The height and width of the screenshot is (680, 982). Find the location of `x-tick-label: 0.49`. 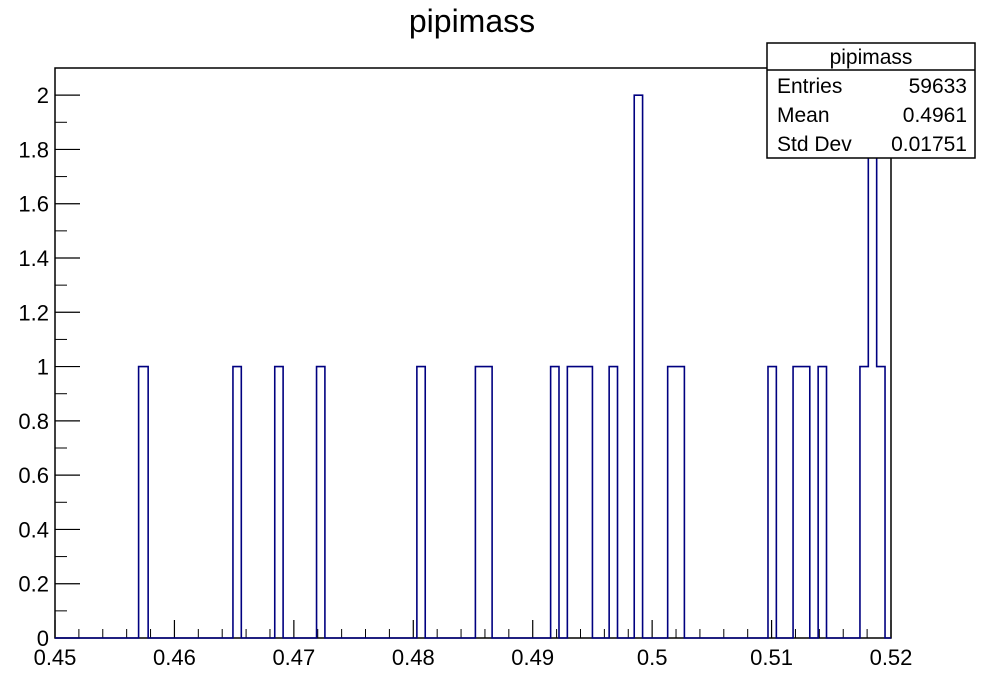

x-tick-label: 0.49 is located at coordinates (532, 657).